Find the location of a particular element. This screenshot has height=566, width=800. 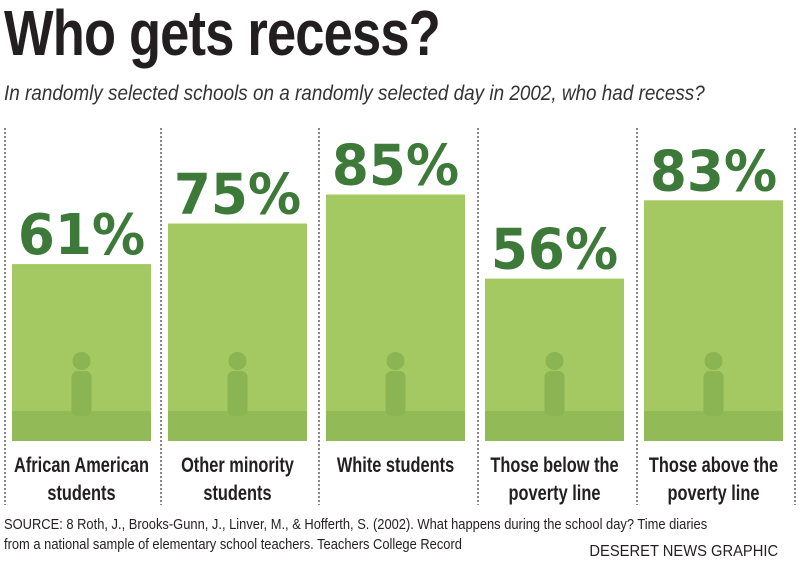

category-label-1-0: Other minority is located at coordinates (237, 464).